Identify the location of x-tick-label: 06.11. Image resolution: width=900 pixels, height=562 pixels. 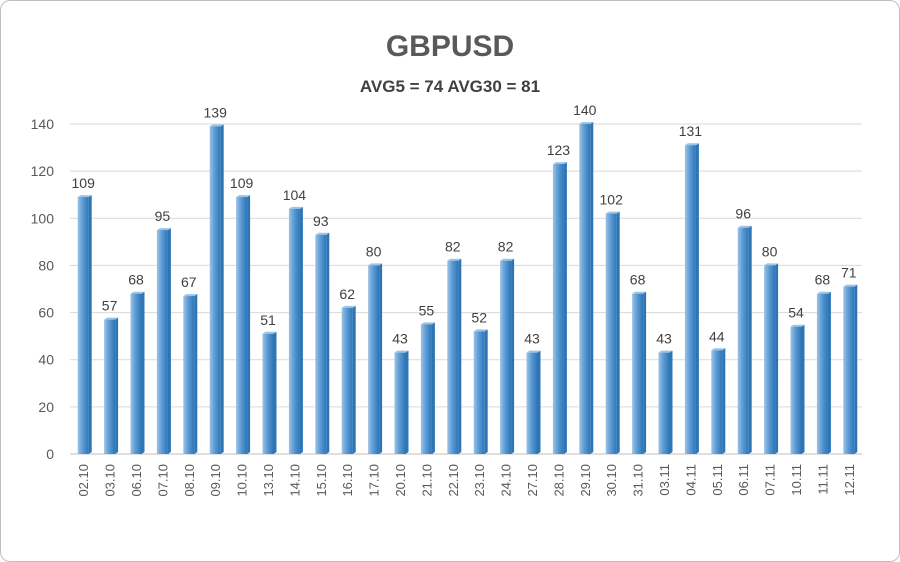
(743, 480).